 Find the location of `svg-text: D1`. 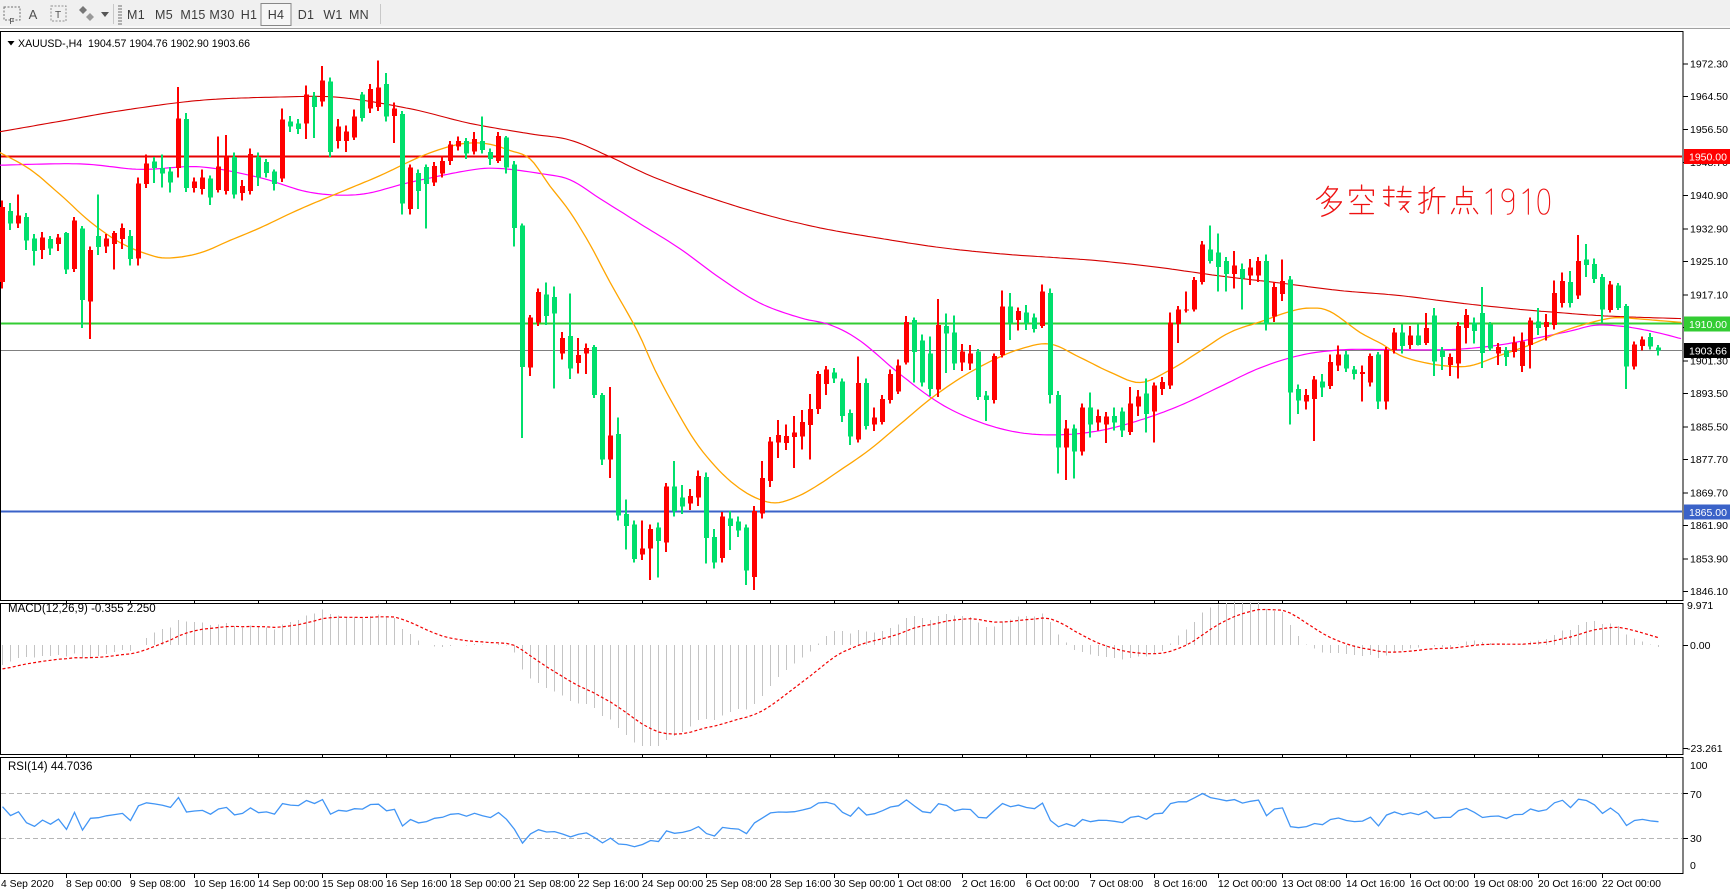

svg-text: D1 is located at coordinates (306, 15).